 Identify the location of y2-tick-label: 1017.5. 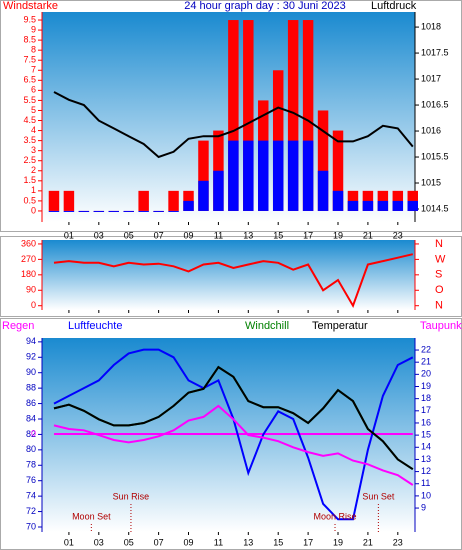
(435, 52).